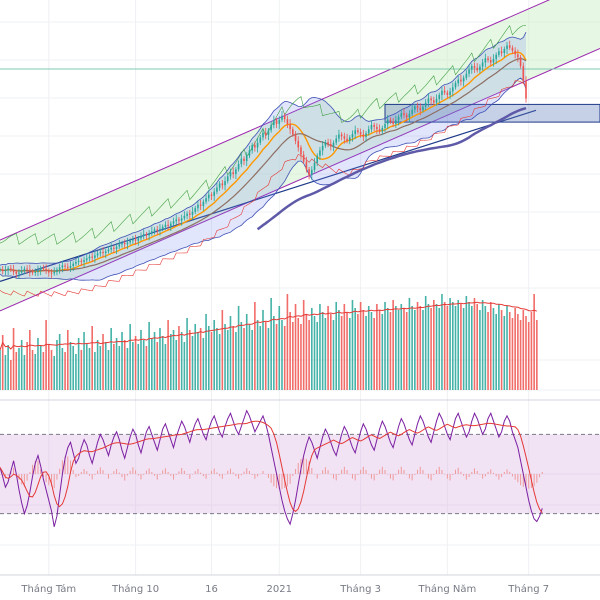  I want to click on x-tick-label: Tháng 3, so click(360, 589).